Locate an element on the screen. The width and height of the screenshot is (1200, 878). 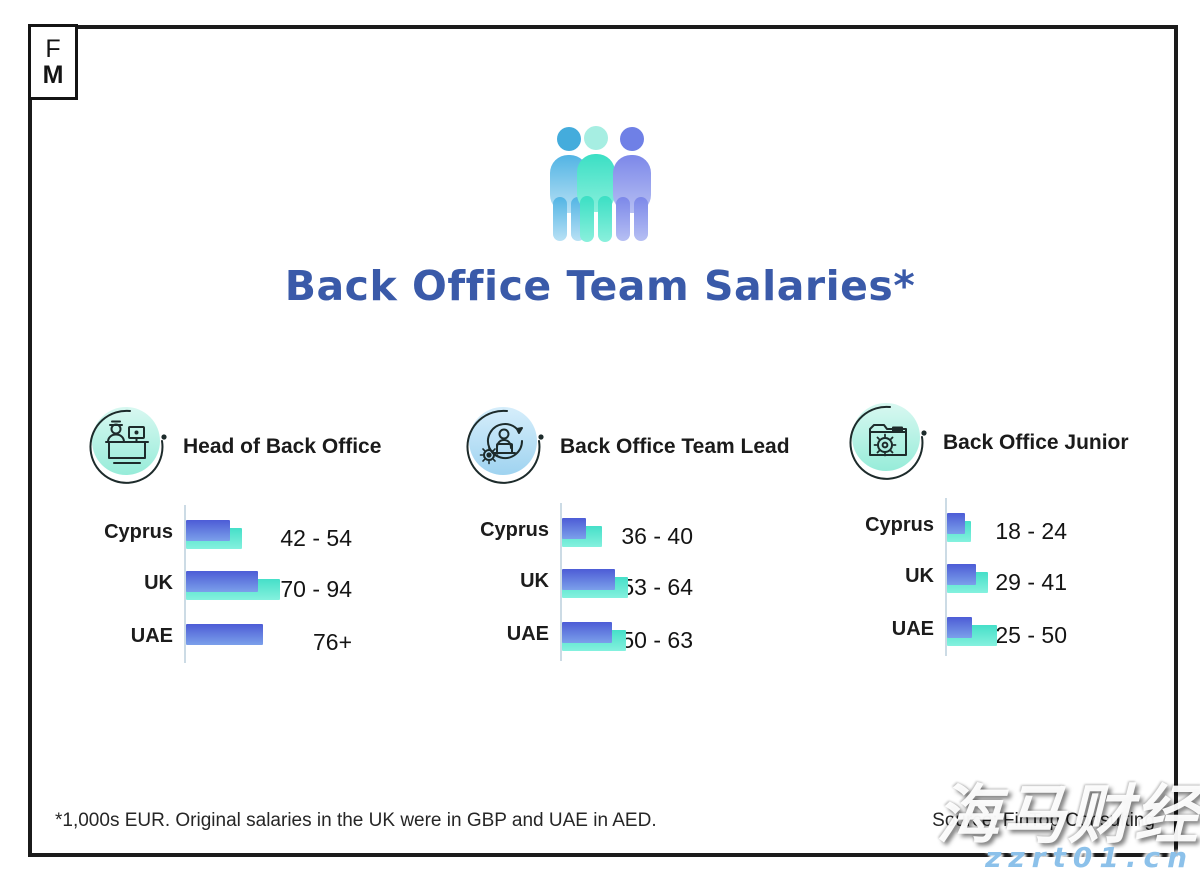
salary-range-label: 36 - 40 is located at coordinates (657, 536).